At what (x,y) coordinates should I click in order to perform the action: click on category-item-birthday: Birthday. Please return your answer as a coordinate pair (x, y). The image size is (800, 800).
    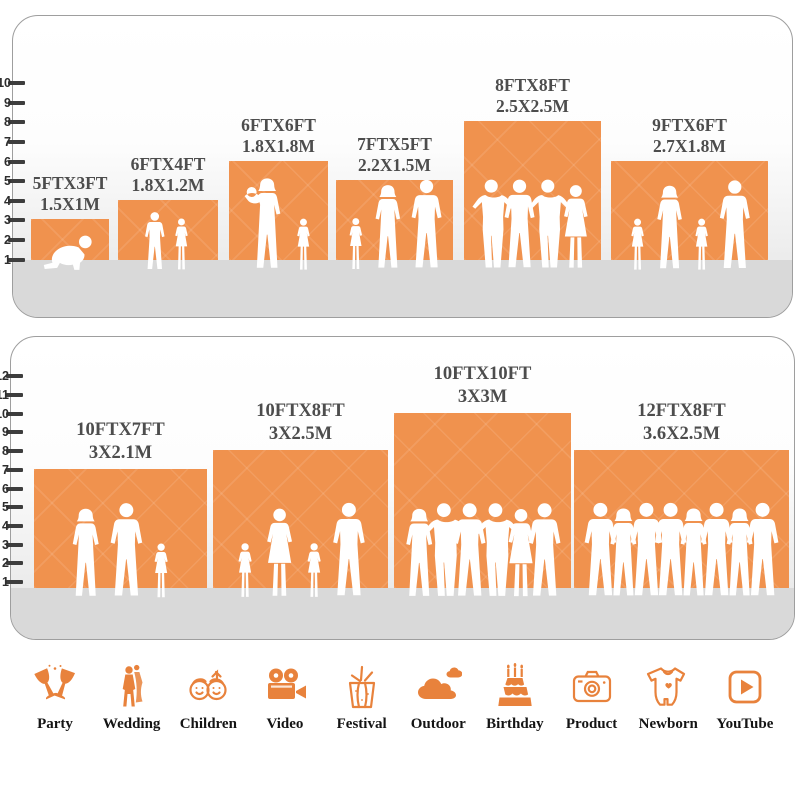
    Looking at the image, I should click on (515, 697).